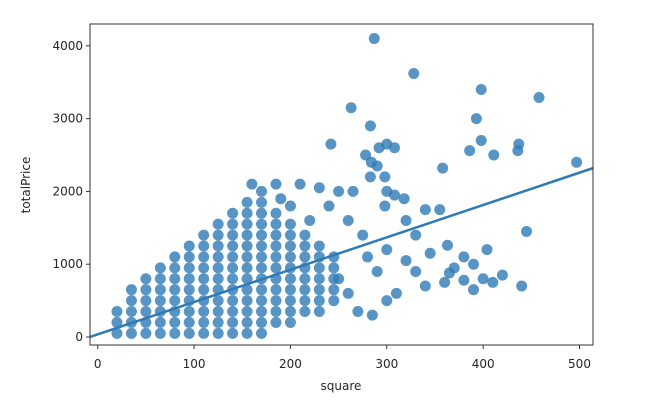 The image size is (650, 412). What do you see at coordinates (98, 364) in the screenshot?
I see `x-tick-label: 0` at bounding box center [98, 364].